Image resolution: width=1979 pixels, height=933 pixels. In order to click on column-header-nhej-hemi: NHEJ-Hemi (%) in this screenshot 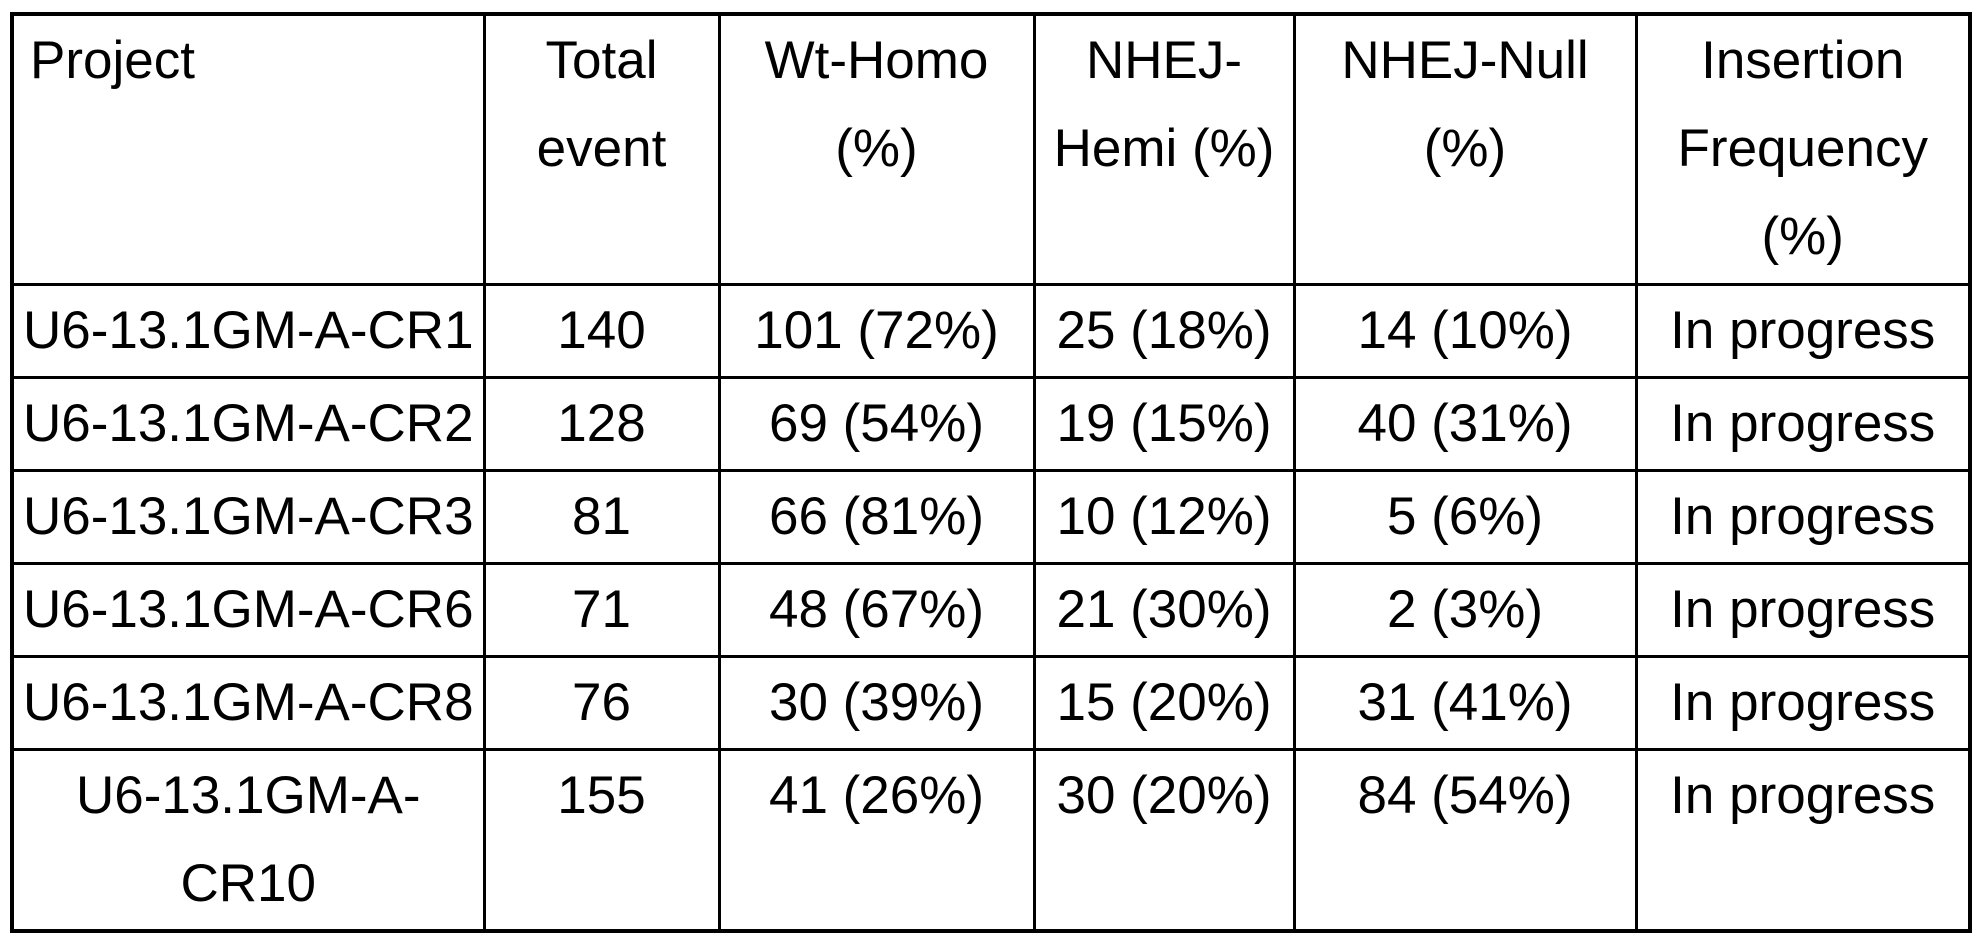, I will do `click(1164, 149)`.